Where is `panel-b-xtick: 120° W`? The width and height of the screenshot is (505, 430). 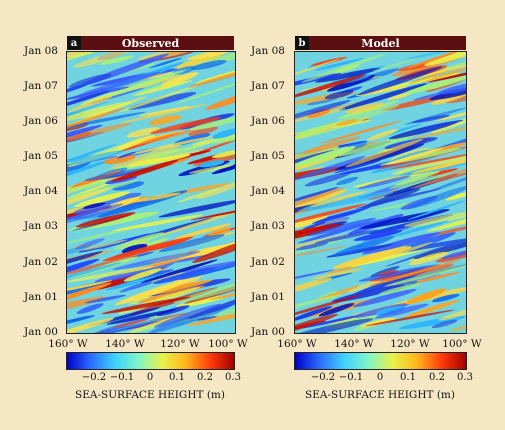
panel-b-xtick: 120° W is located at coordinates (410, 344).